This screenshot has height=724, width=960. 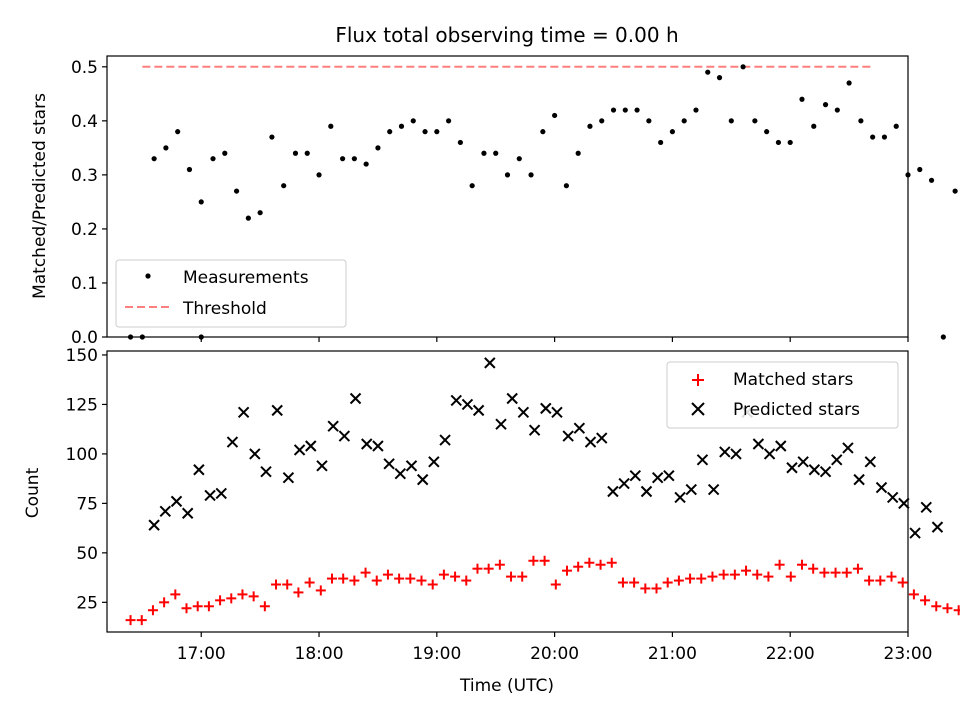 I want to click on top-y-tick-label: 0.0, so click(x=84, y=338).